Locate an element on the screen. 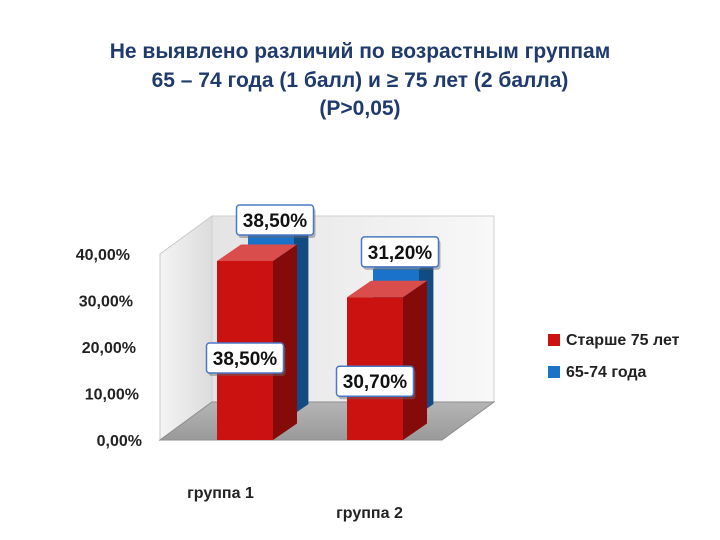 This screenshot has width=720, height=540. bar-series1-1-top is located at coordinates (257, 252).